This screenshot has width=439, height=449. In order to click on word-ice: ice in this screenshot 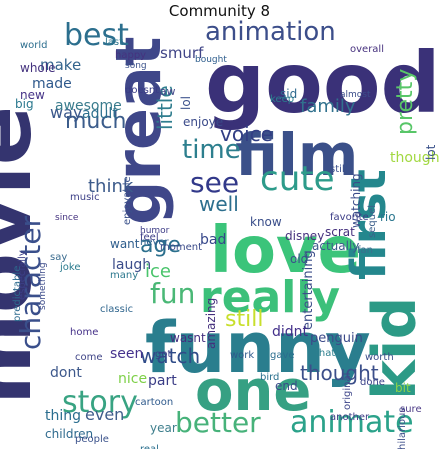, I will do `click(158, 271)`.